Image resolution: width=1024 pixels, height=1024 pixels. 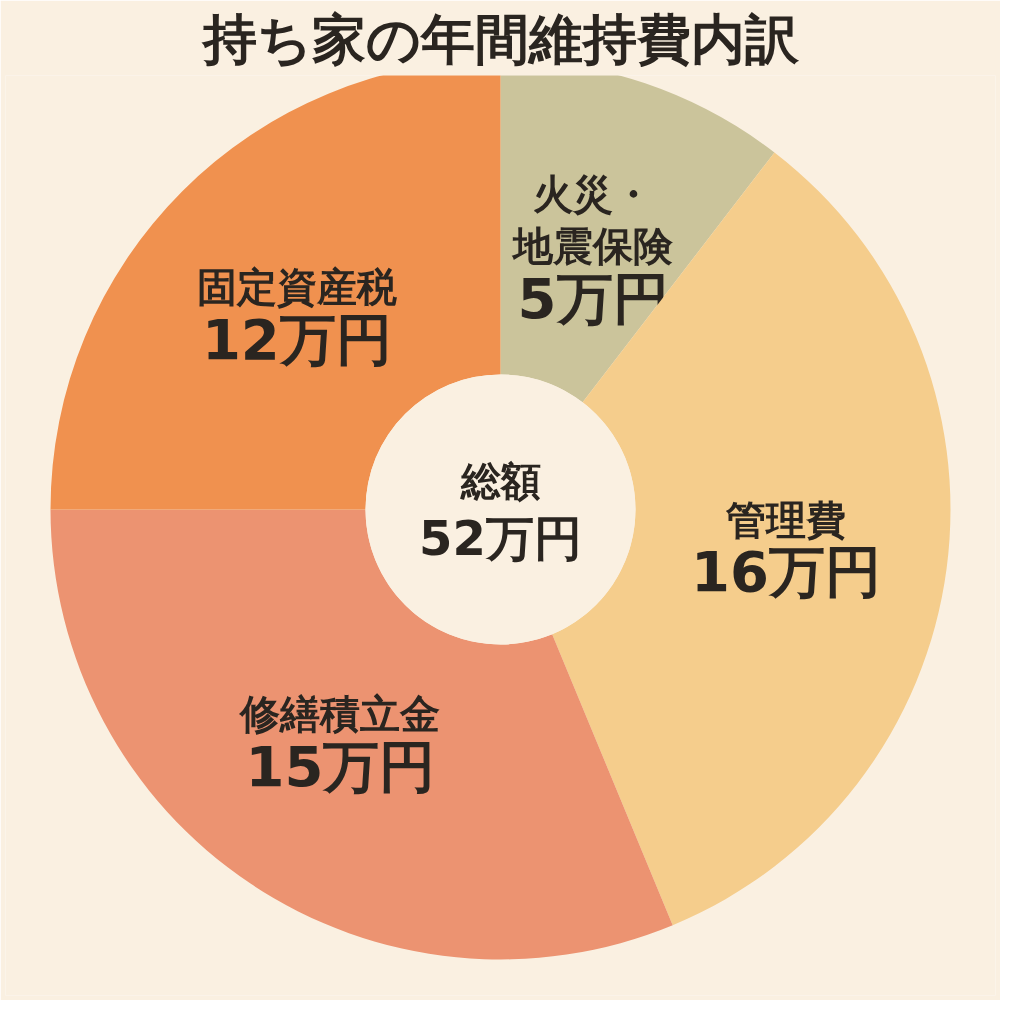 What do you see at coordinates (339, 714) in the screenshot?
I see `slice-label: 修繕積立金` at bounding box center [339, 714].